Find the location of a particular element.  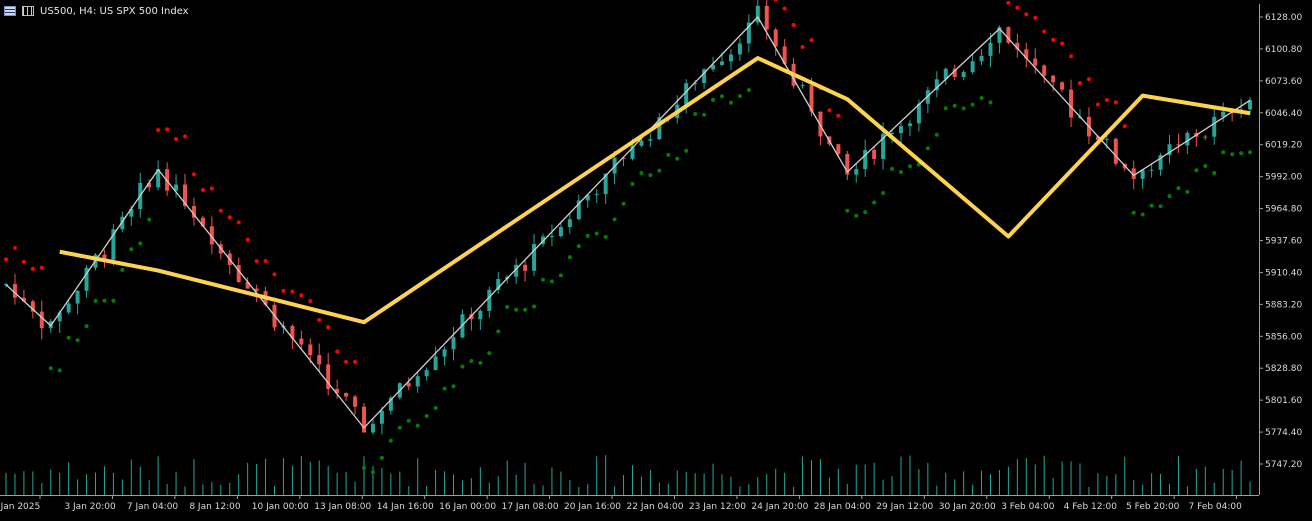

time-tick-label: 3 Feb 04:00 is located at coordinates (1028, 507).